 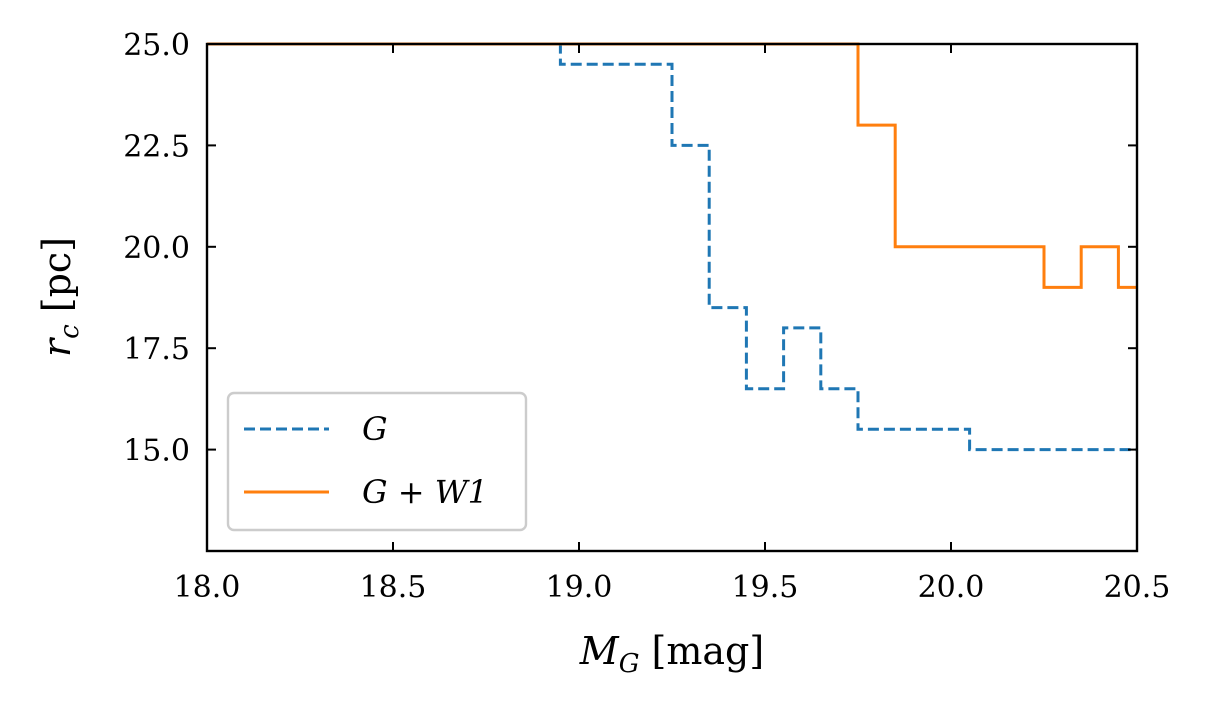 I want to click on y-tick-label: 22.5, so click(x=156, y=146).